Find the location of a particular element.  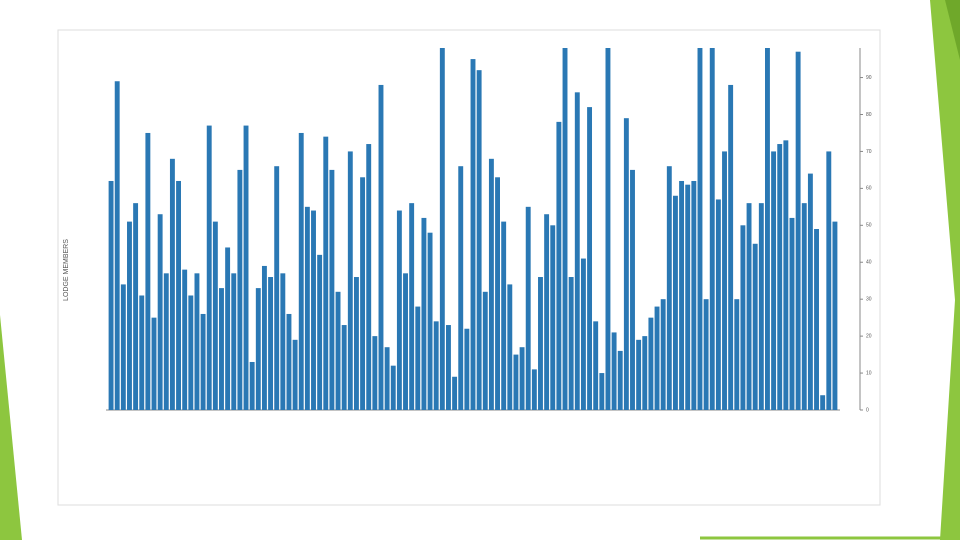

y-tick-label: 60 is located at coordinates (869, 189).